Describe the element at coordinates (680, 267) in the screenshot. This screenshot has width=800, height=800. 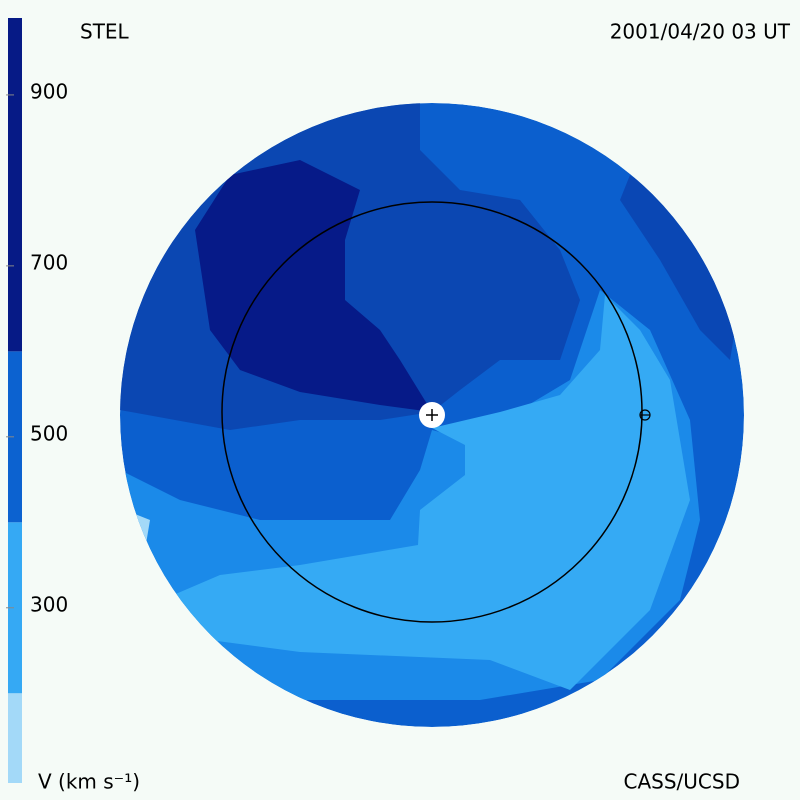
I see `region-right-strip` at that location.